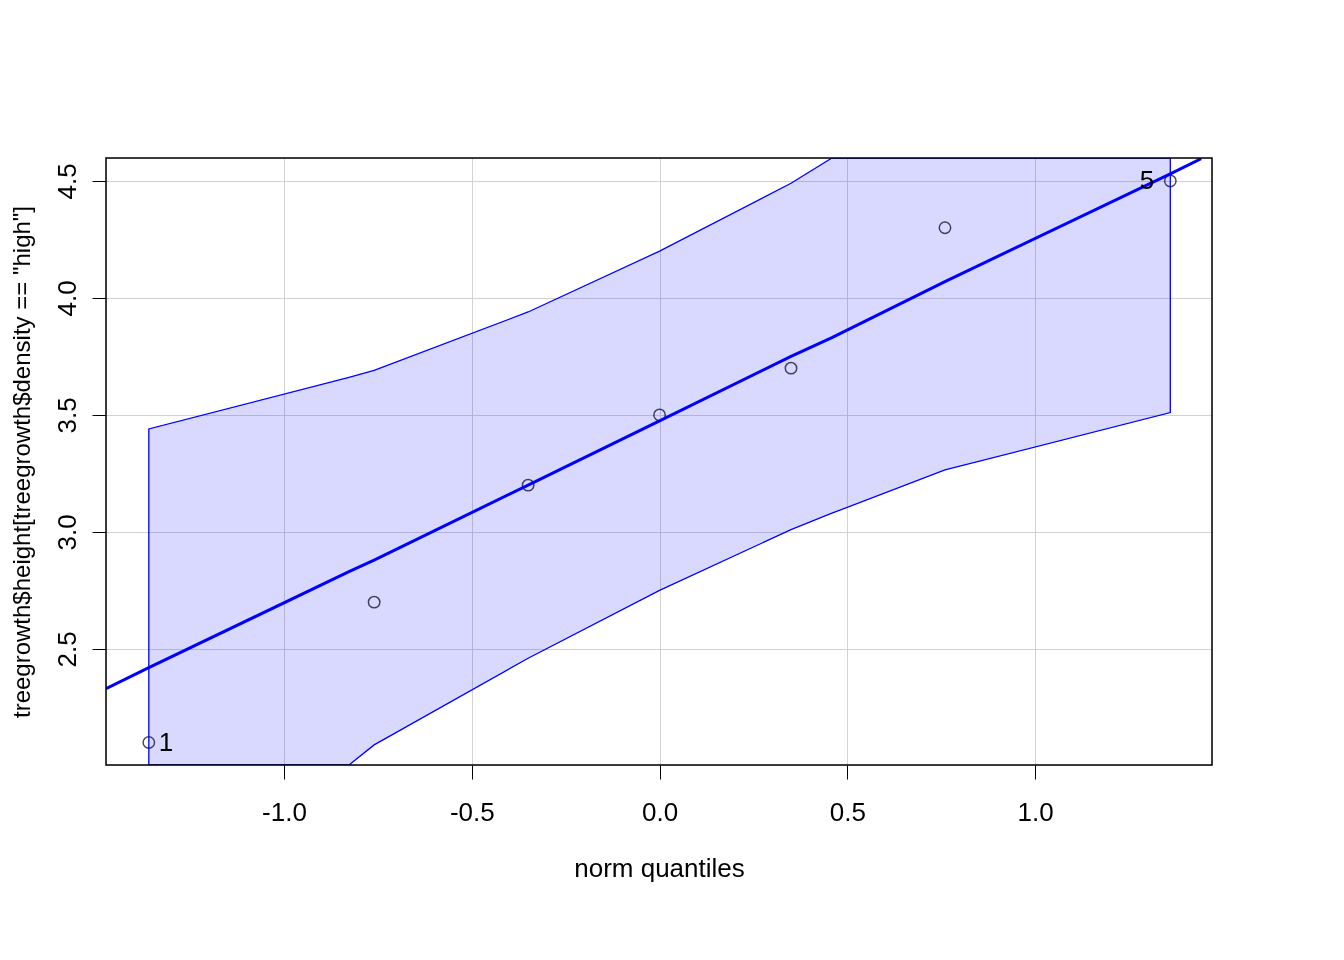  Describe the element at coordinates (66, 415) in the screenshot. I see `y-tick-label: 3.5` at that location.